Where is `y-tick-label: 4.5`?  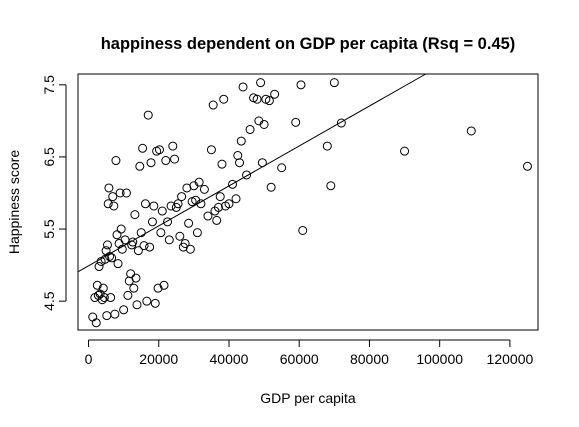
y-tick-label: 4.5 is located at coordinates (49, 301).